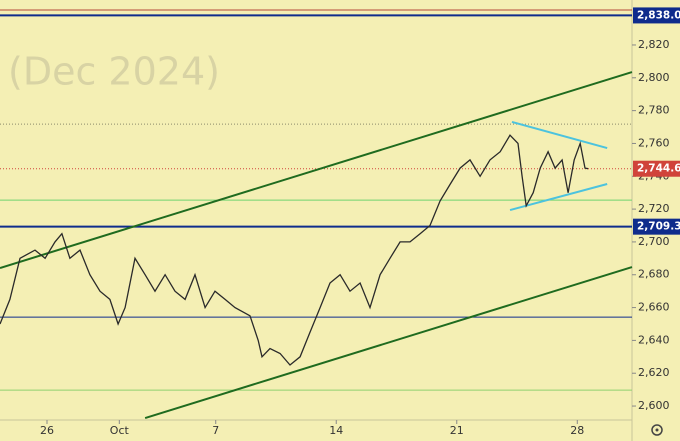 Image resolution: width=680 pixels, height=441 pixels. Describe the element at coordinates (654, 44) in the screenshot. I see `y-tick-label: 2,820` at that location.